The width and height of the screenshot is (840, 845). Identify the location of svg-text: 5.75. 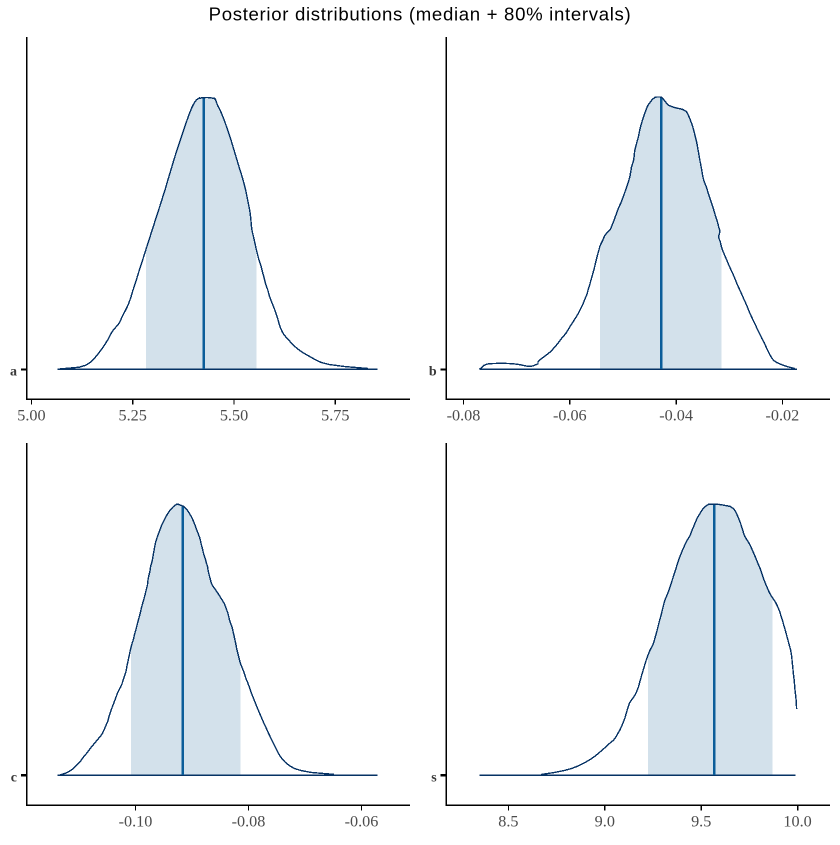
(335, 416).